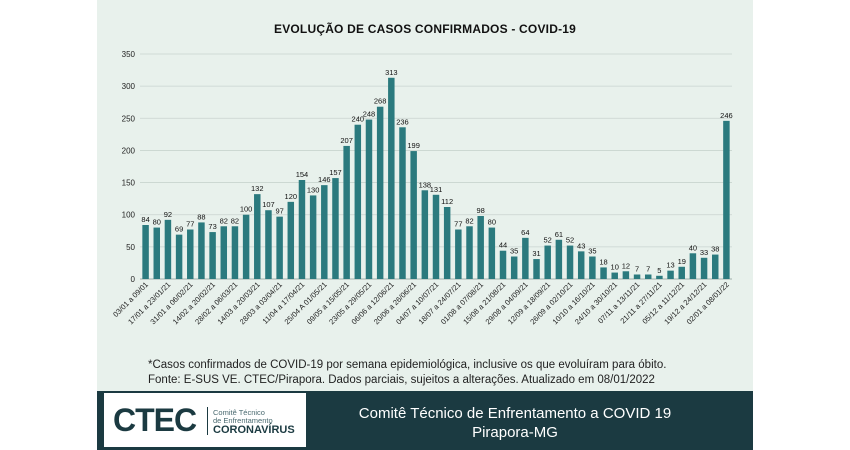  I want to click on data-label: 120, so click(291, 196).